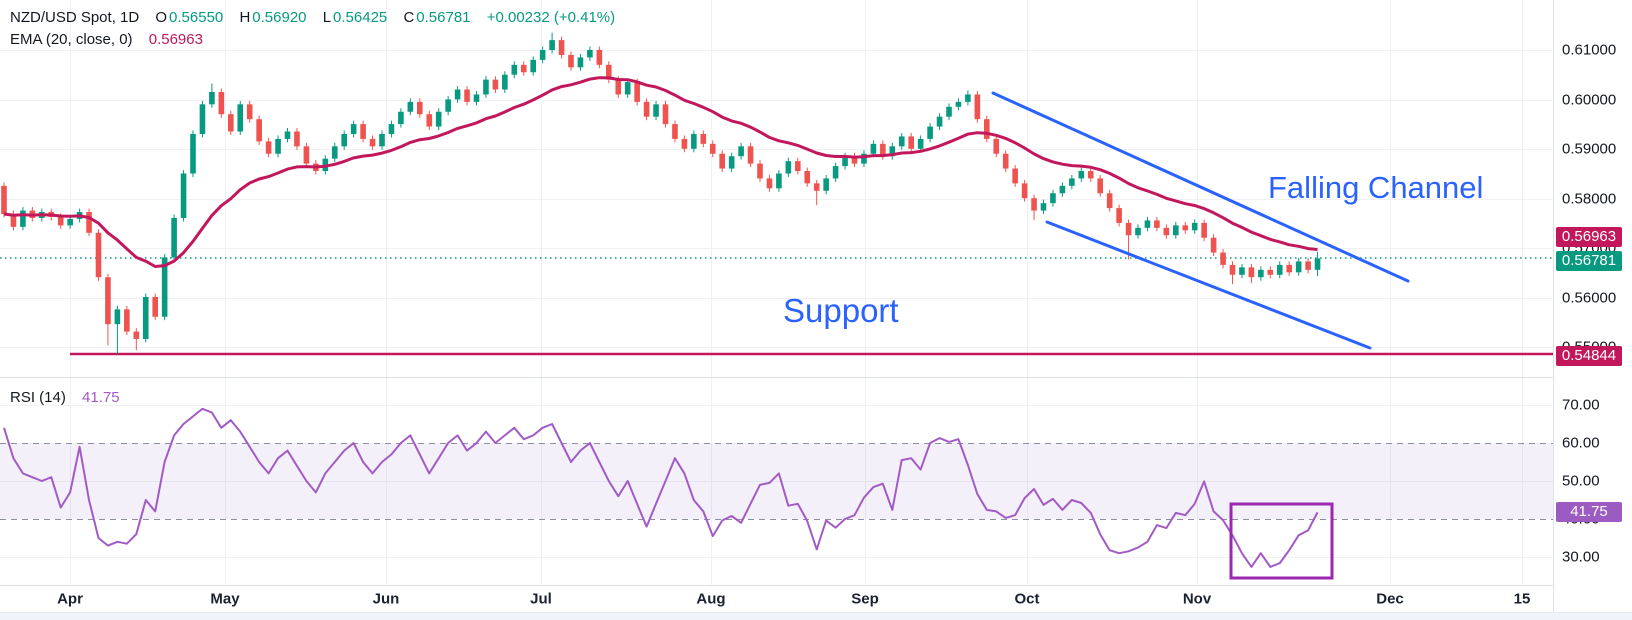 The width and height of the screenshot is (1632, 620). I want to click on support-label: Support, so click(841, 310).